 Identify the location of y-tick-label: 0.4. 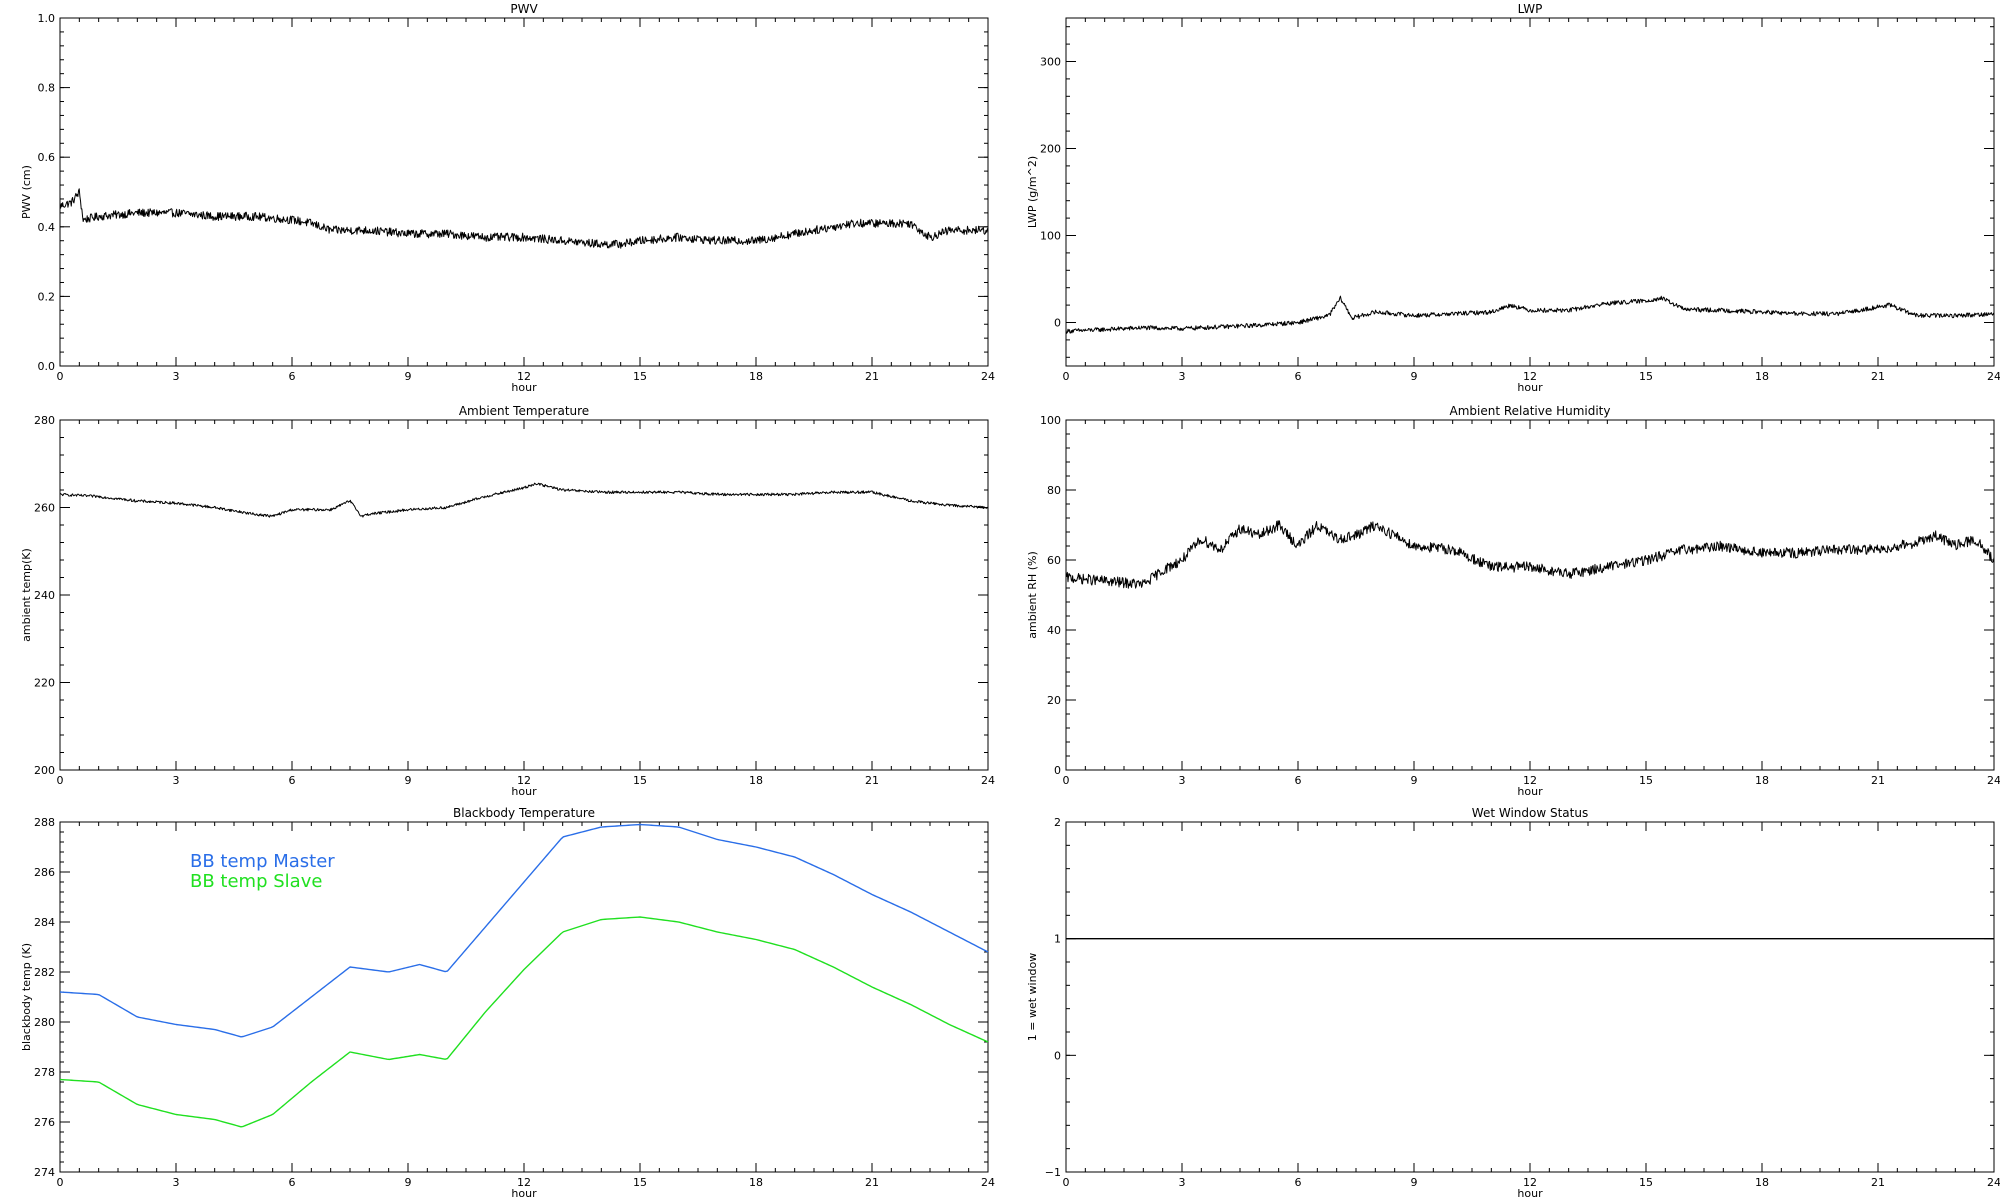
(47, 227).